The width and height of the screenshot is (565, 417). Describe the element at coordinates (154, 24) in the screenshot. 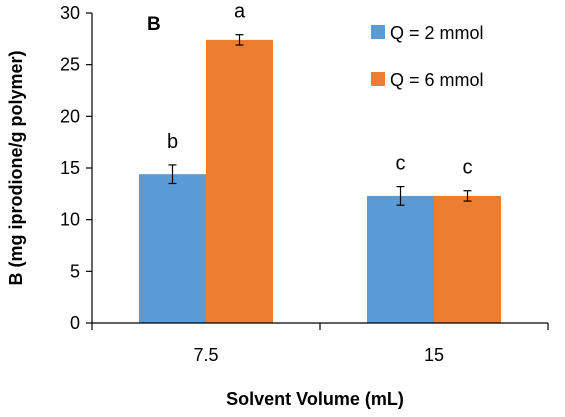

I see `panel-label: B` at that location.